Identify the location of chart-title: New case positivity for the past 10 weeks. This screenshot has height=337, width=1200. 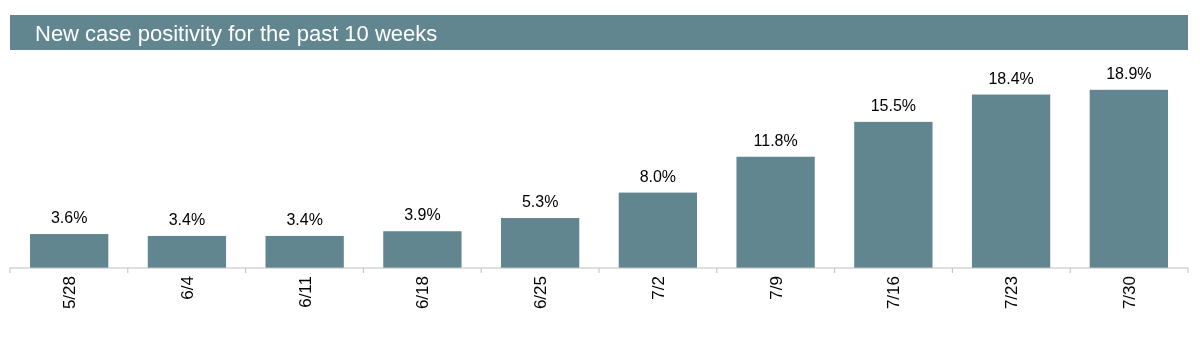
(236, 33).